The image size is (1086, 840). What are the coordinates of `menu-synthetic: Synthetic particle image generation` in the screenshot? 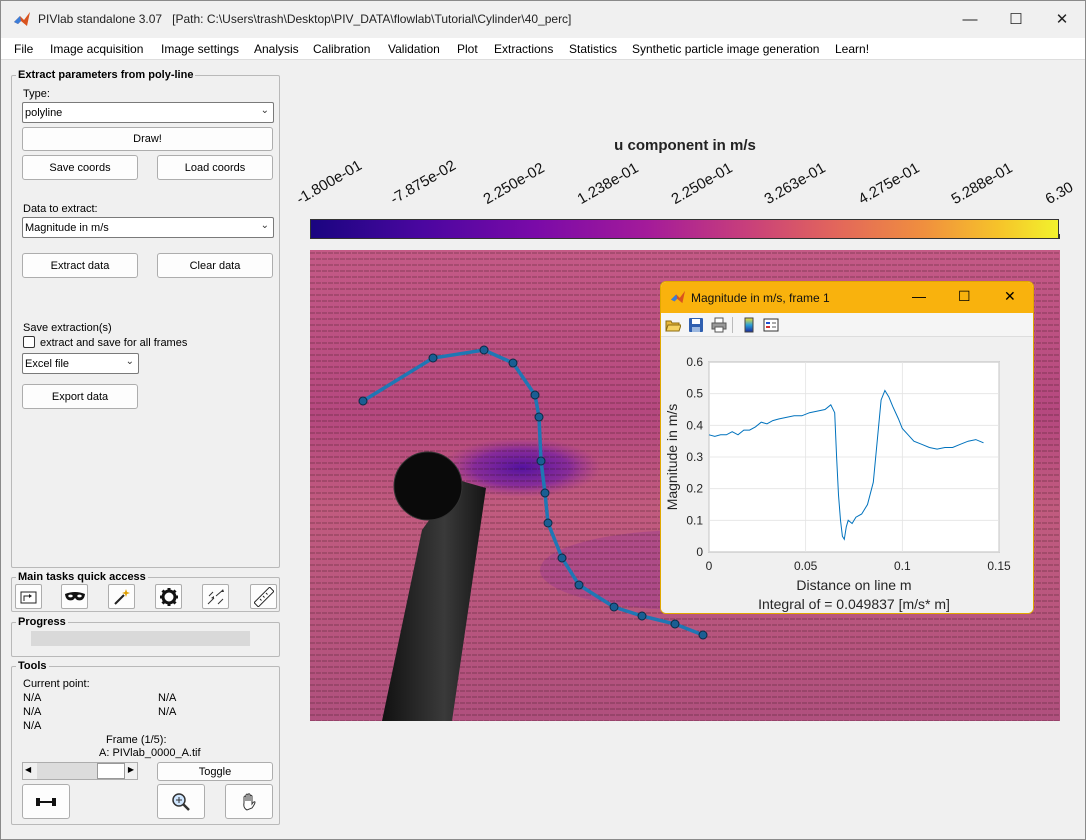 It's located at (726, 49).